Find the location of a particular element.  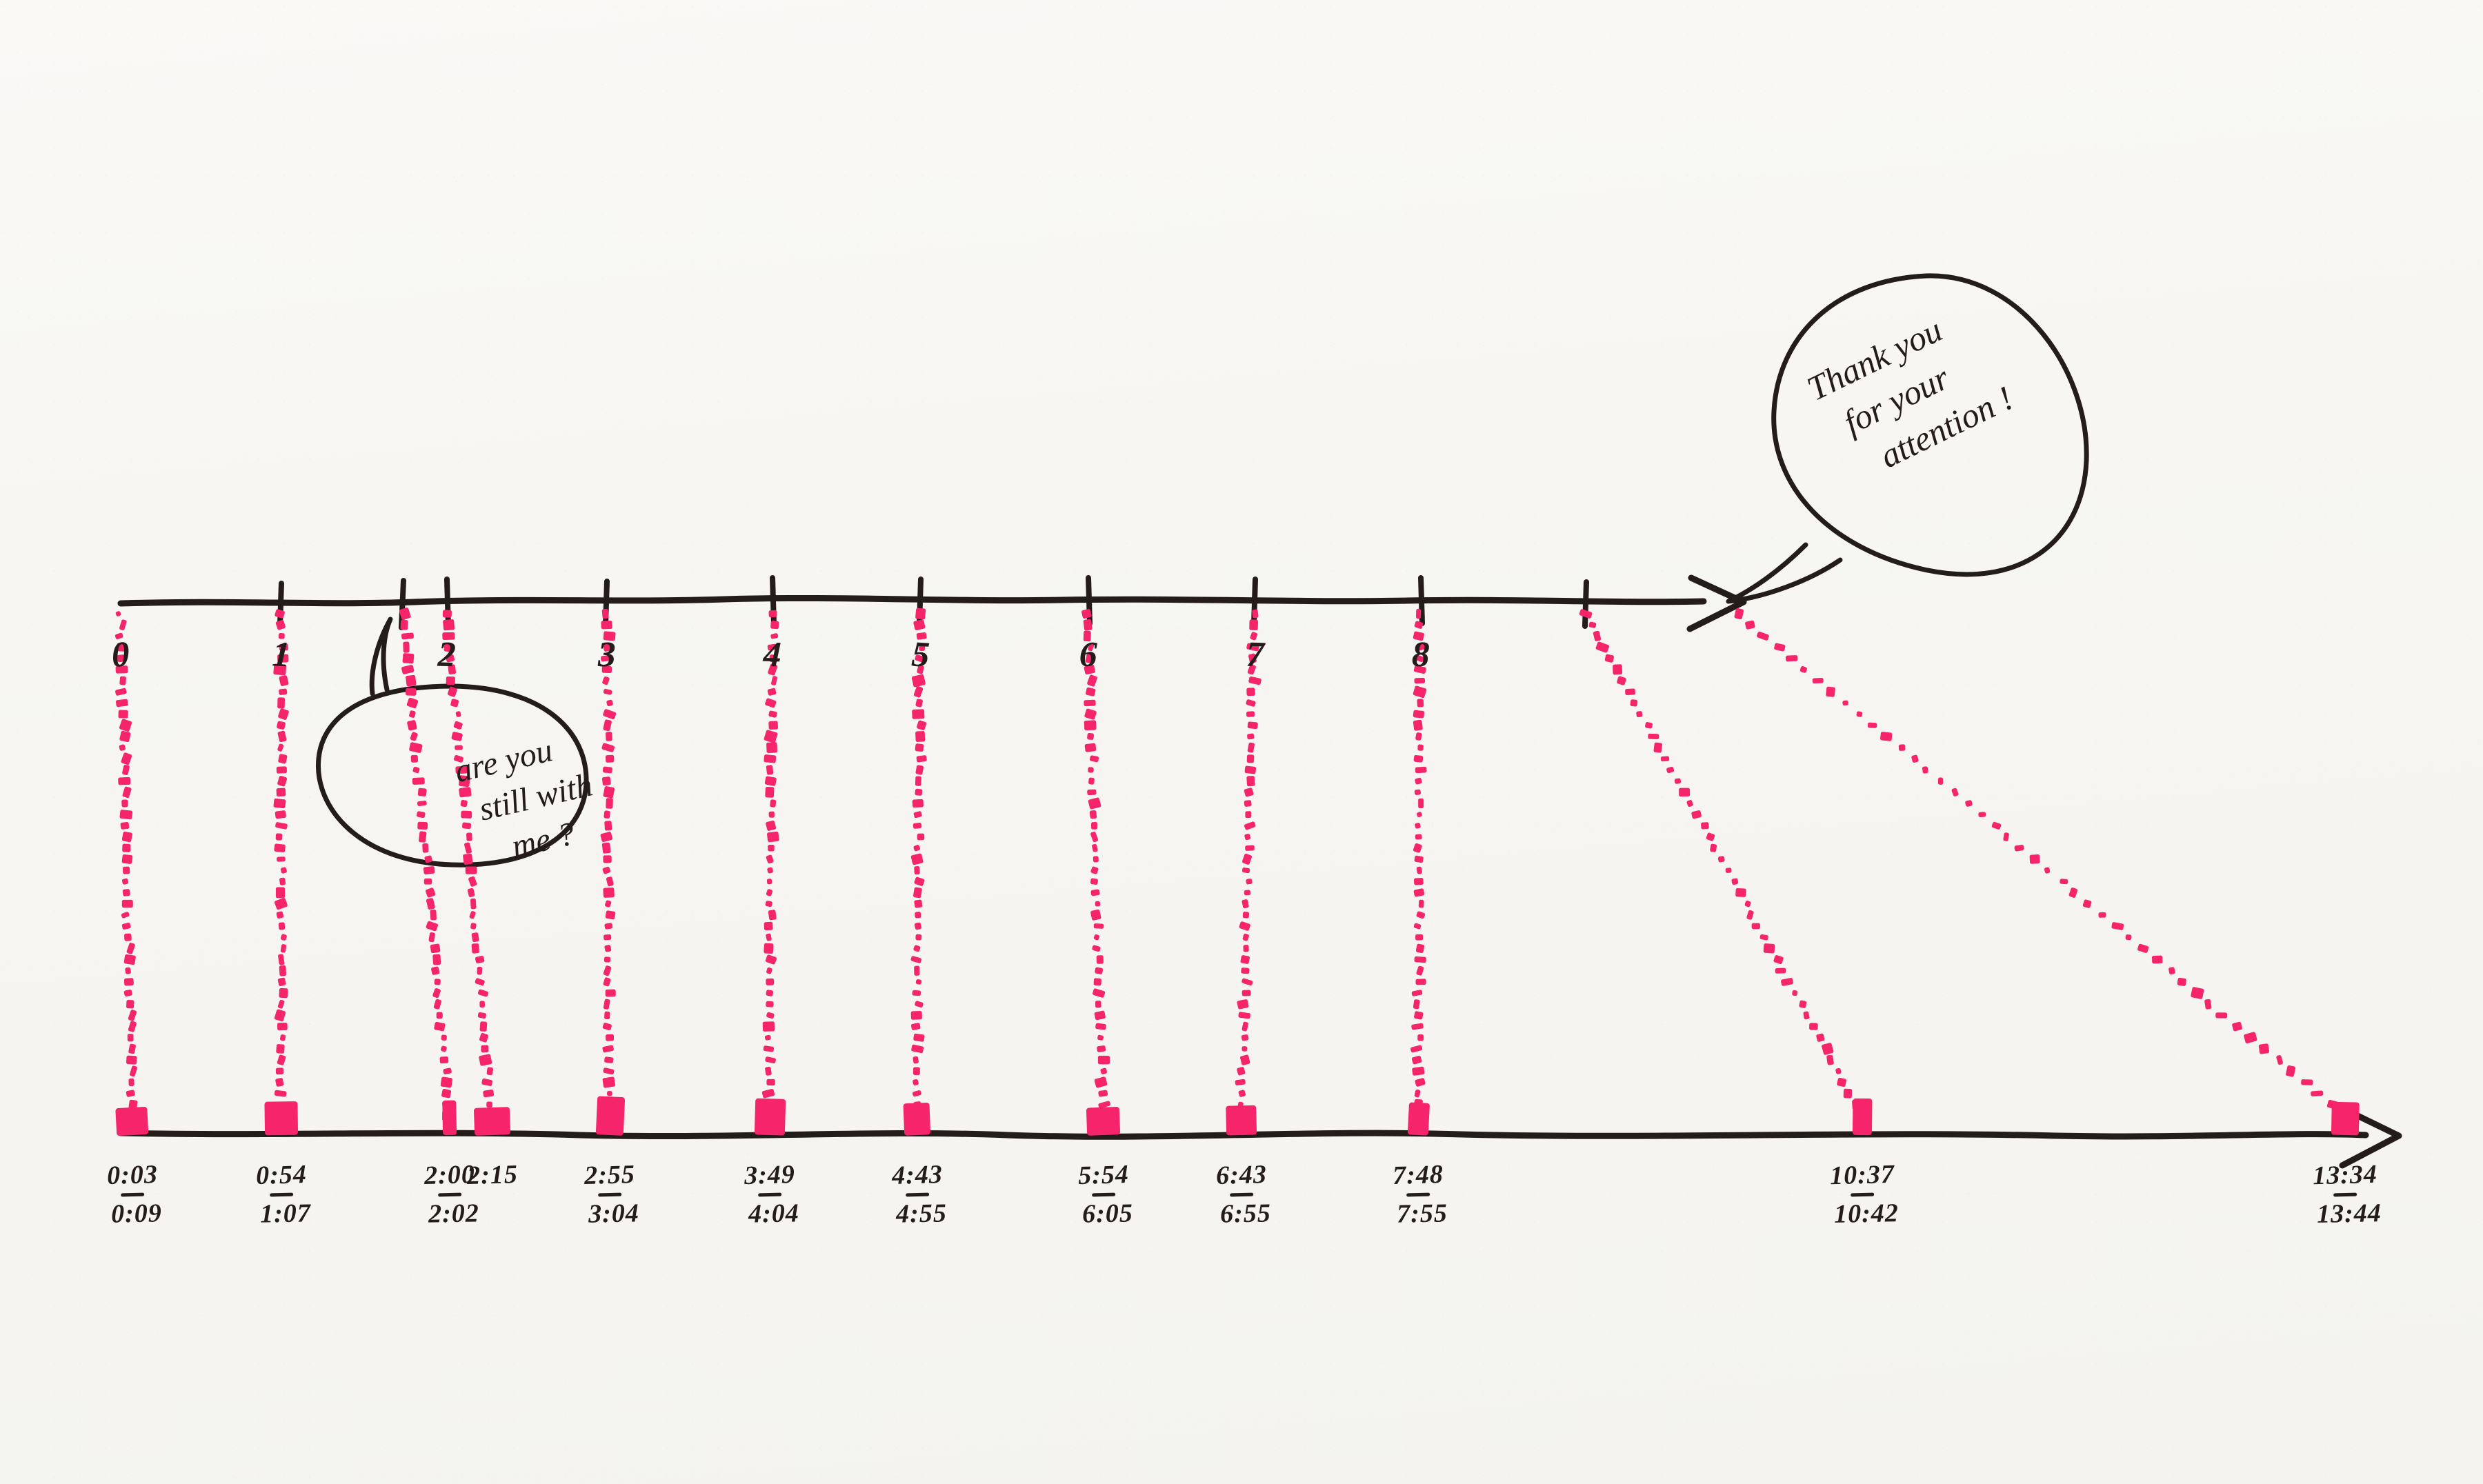

top-axis-tick-label-6: 6 is located at coordinates (1088, 654).